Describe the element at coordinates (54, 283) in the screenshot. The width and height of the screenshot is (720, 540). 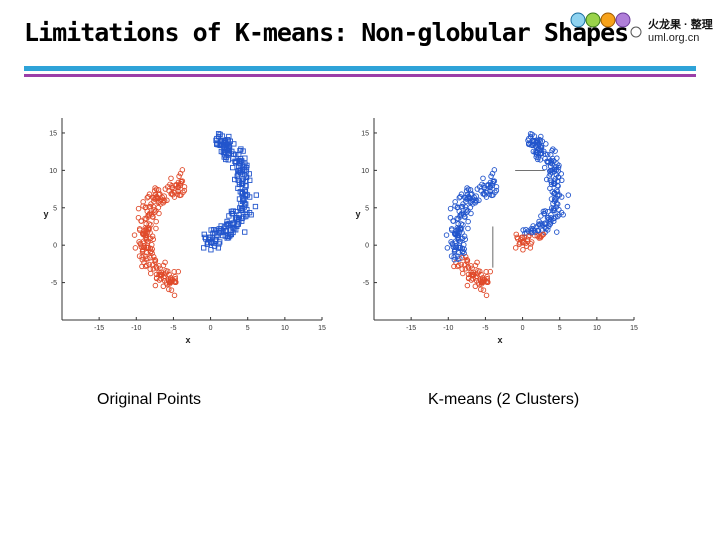
I see `y-tick-label: -5` at that location.